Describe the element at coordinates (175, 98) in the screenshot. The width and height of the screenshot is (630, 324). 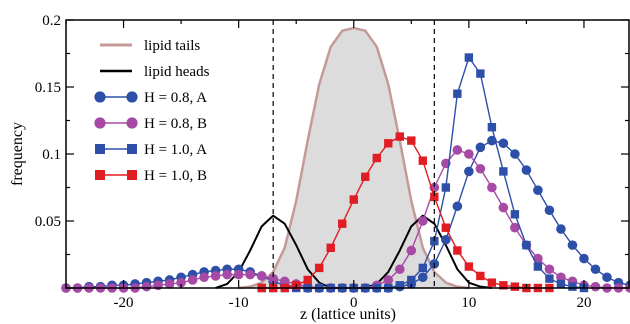
I see `legend-label-h-0-8-a: H = 0.8, A` at that location.